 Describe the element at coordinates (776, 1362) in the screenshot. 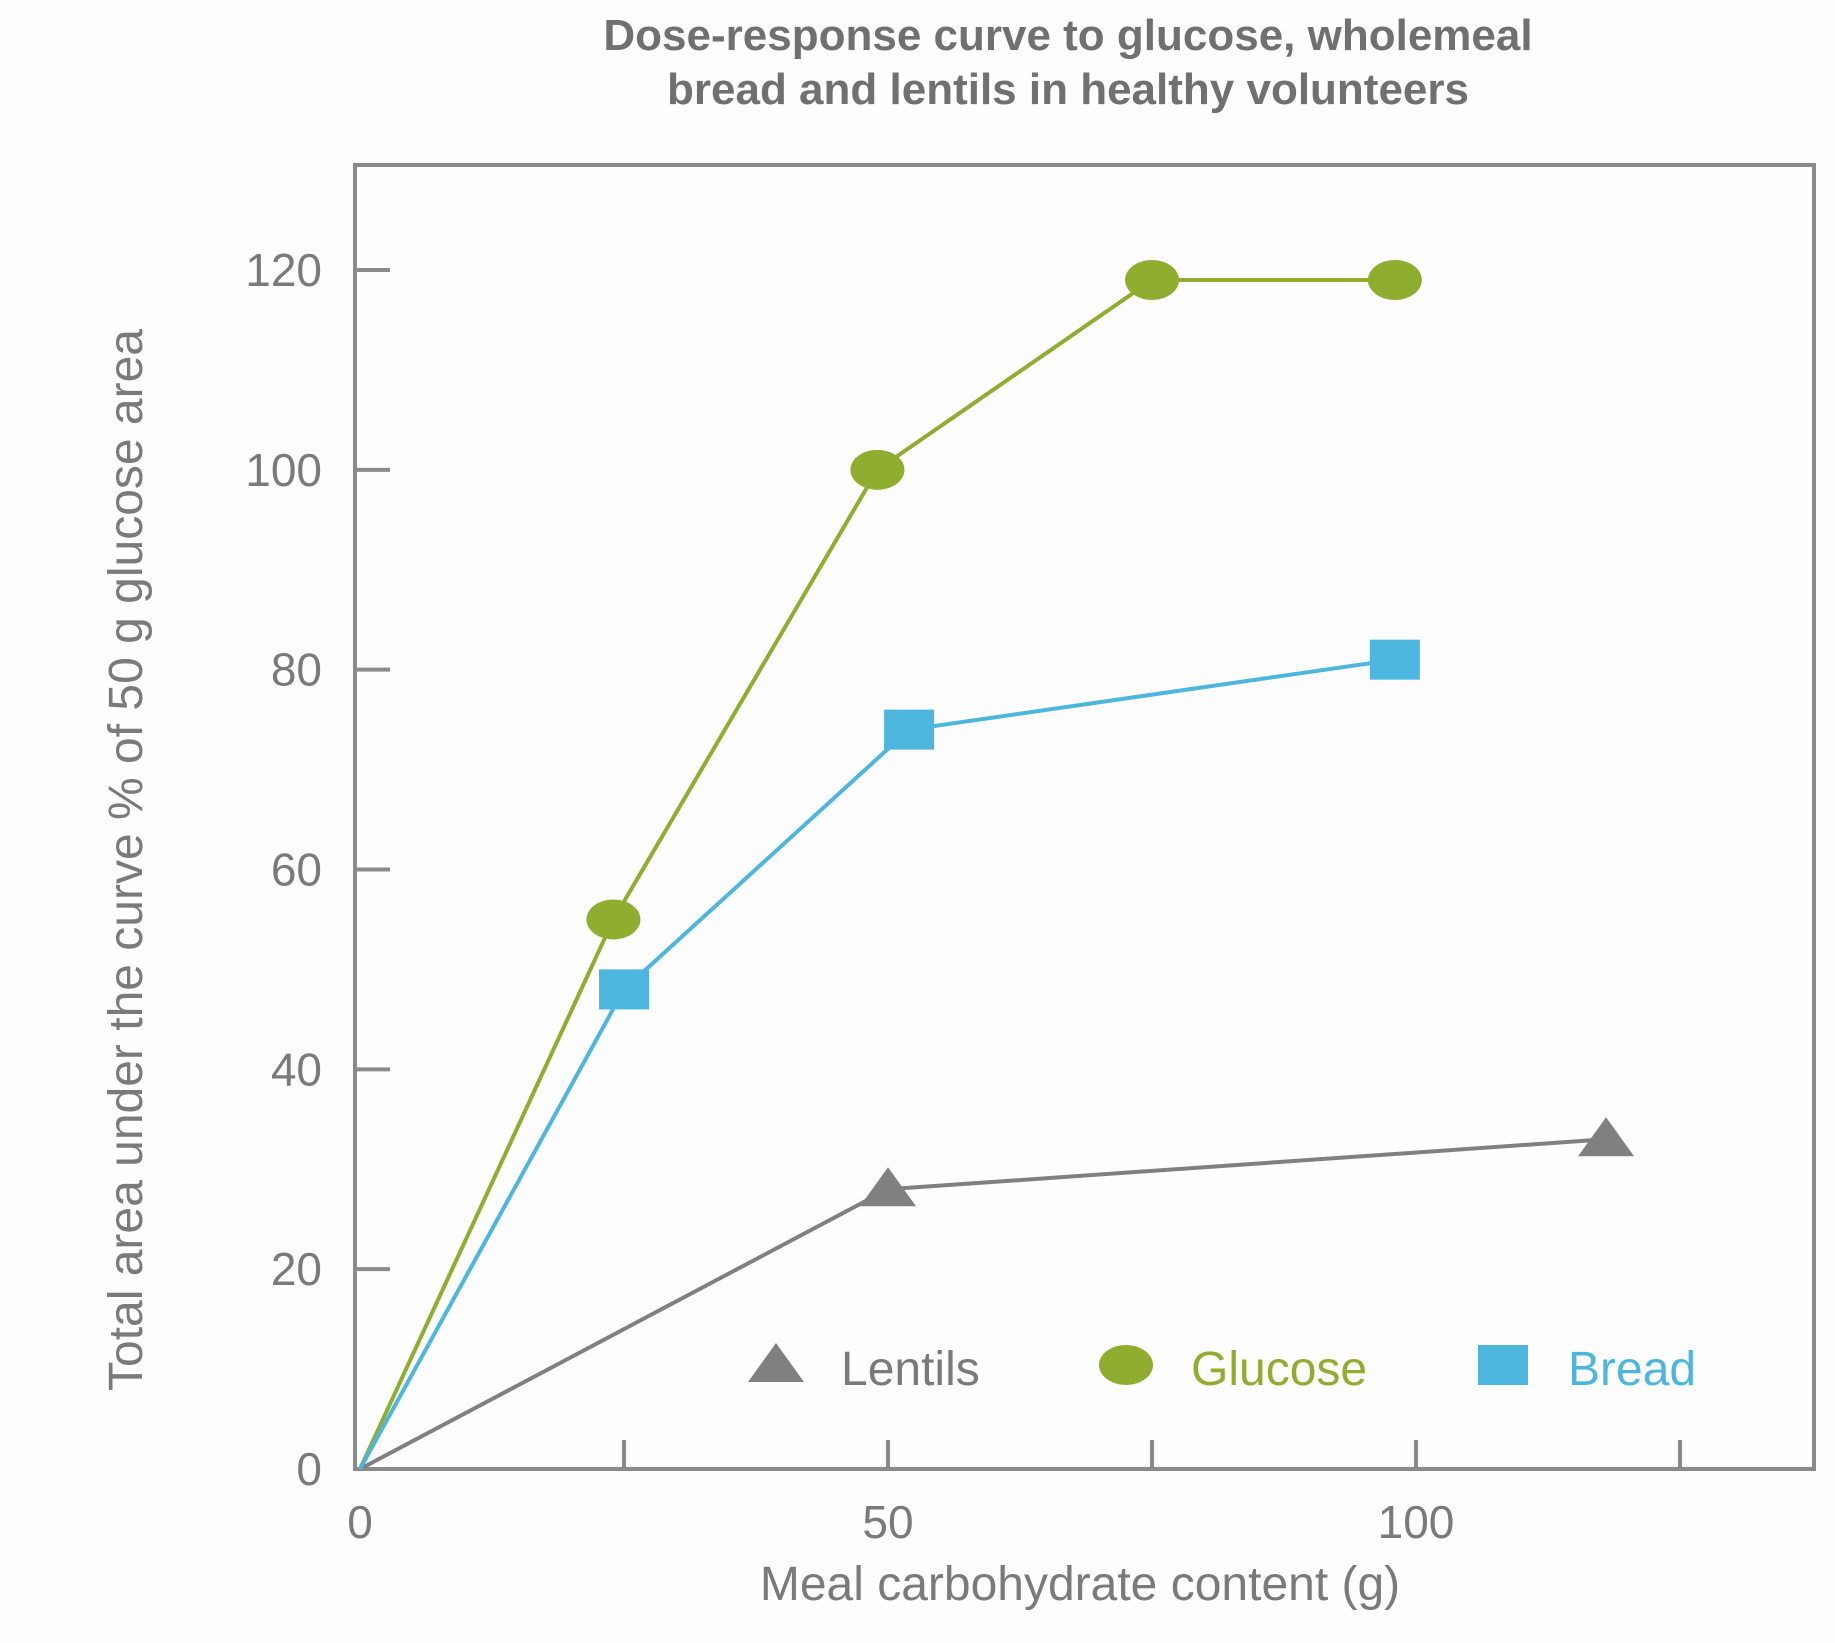

I see `legend-lentils-marker` at that location.